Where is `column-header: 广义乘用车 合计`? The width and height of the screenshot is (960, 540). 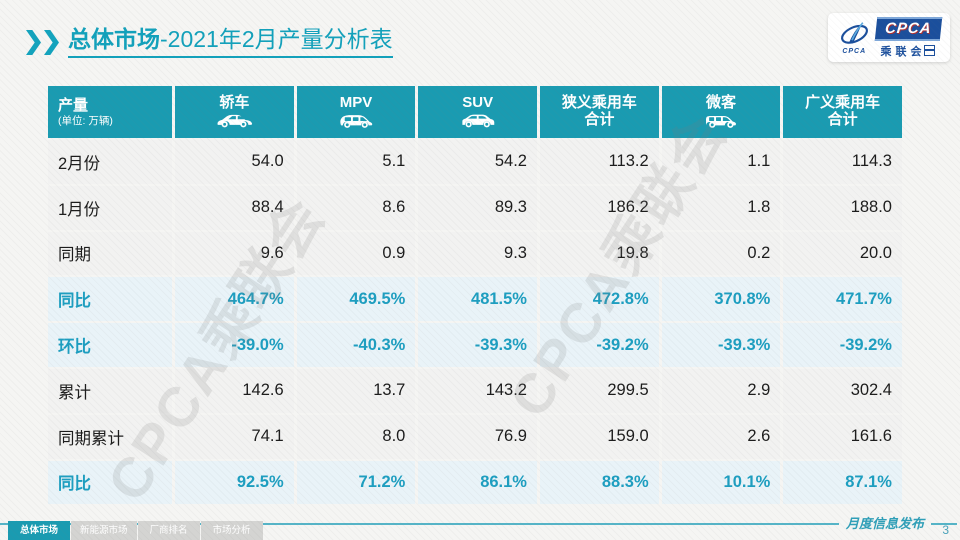
column-header: 广义乘用车 合计 is located at coordinates (842, 112).